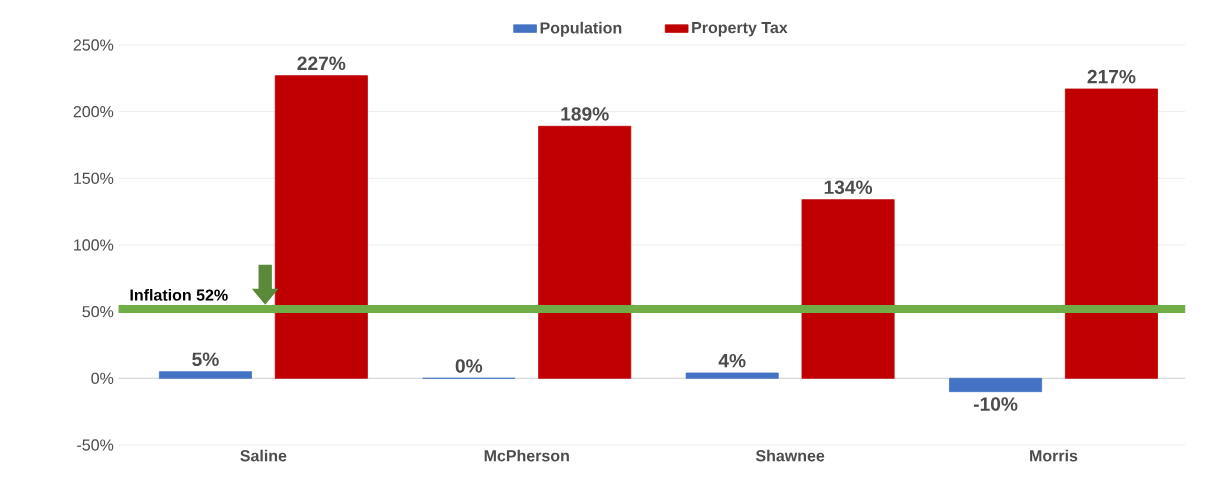 The height and width of the screenshot is (485, 1227). I want to click on data-label: -10%, so click(995, 404).